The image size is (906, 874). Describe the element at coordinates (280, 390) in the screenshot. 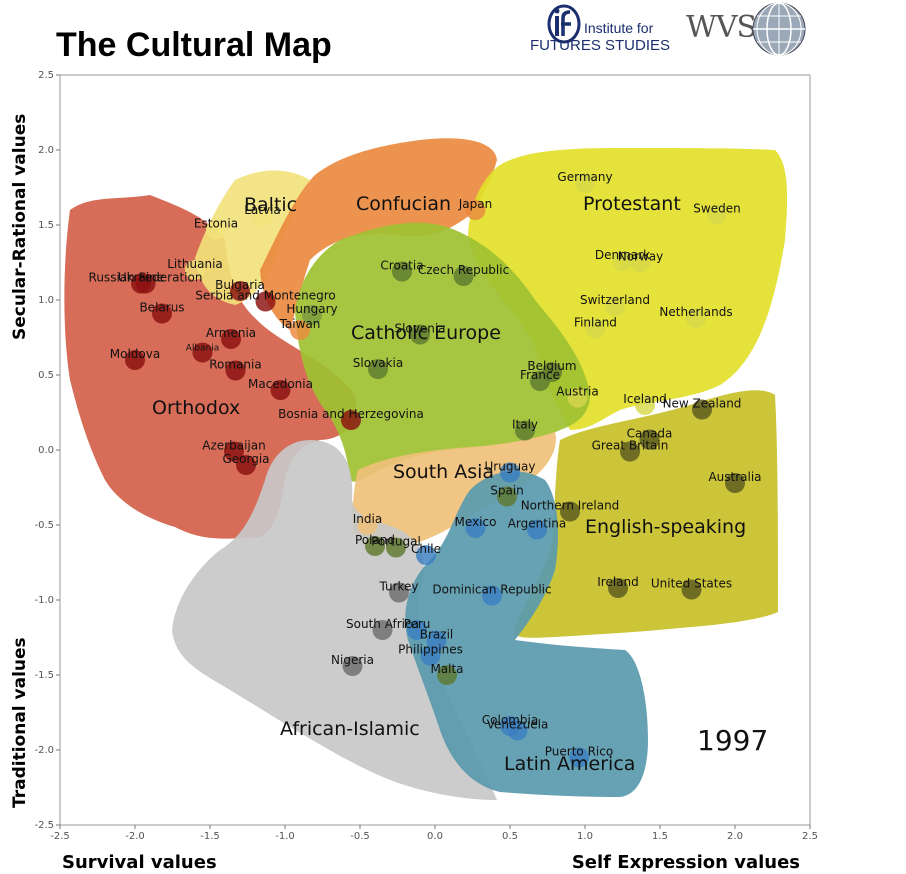

I see `country-point-macedonia` at that location.